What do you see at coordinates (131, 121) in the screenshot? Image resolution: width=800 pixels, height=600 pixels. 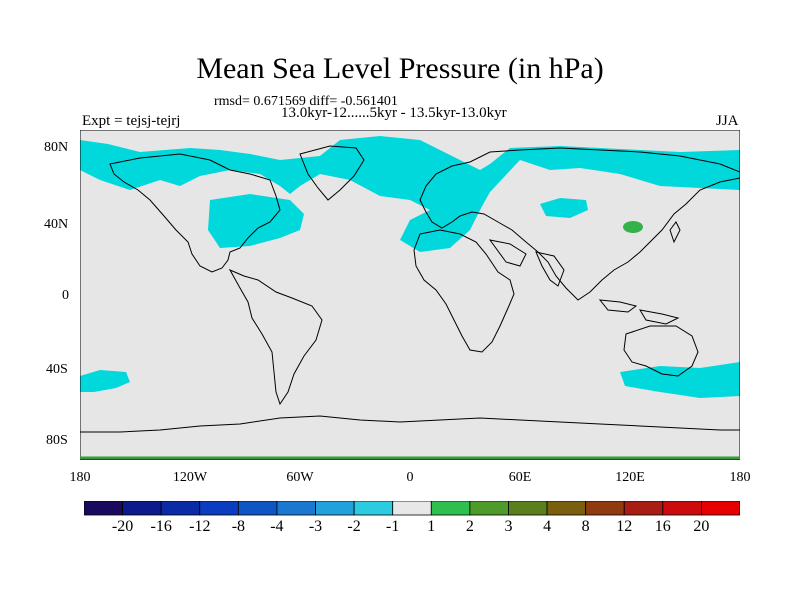 I see `experiment-label: Expt = tejsj-tejrj` at bounding box center [131, 121].